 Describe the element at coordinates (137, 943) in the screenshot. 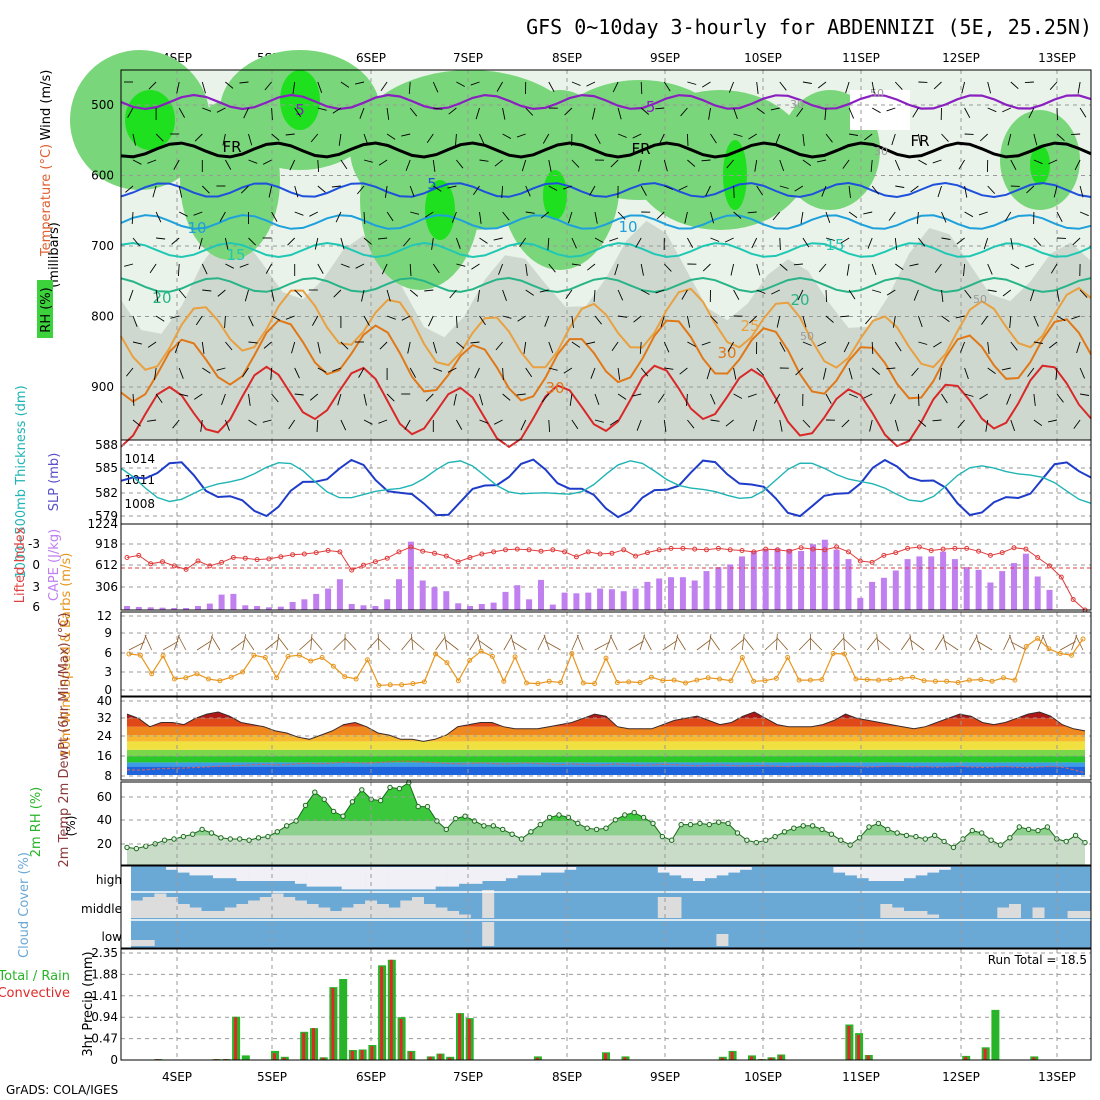

I see `cloud-low-fill` at that location.